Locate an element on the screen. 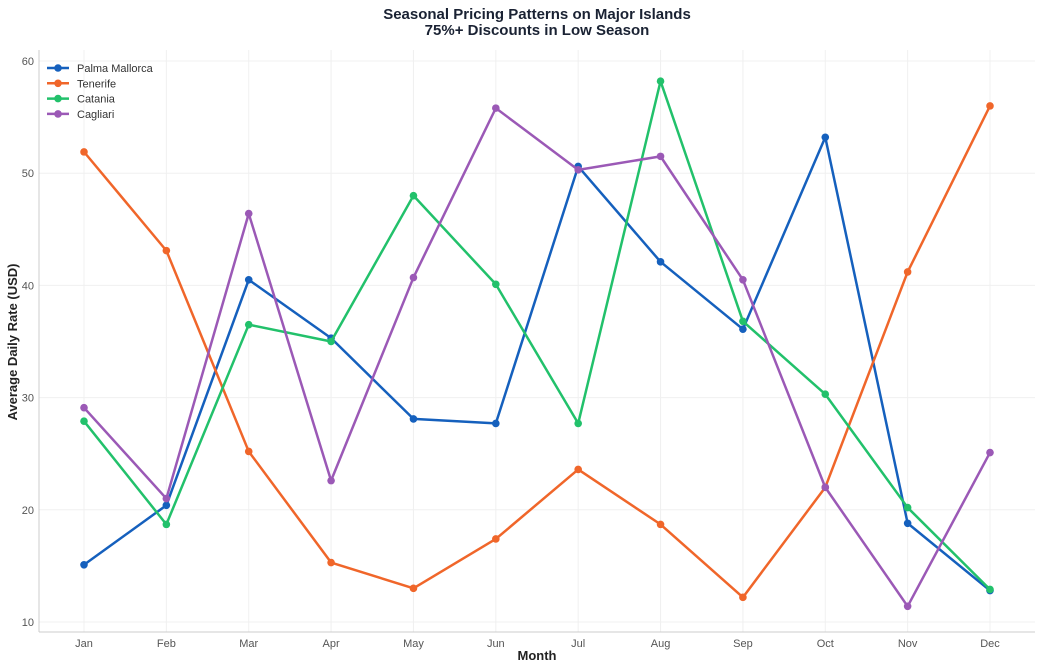 The height and width of the screenshot is (669, 1043). x-tick-label: Apr is located at coordinates (331, 644).